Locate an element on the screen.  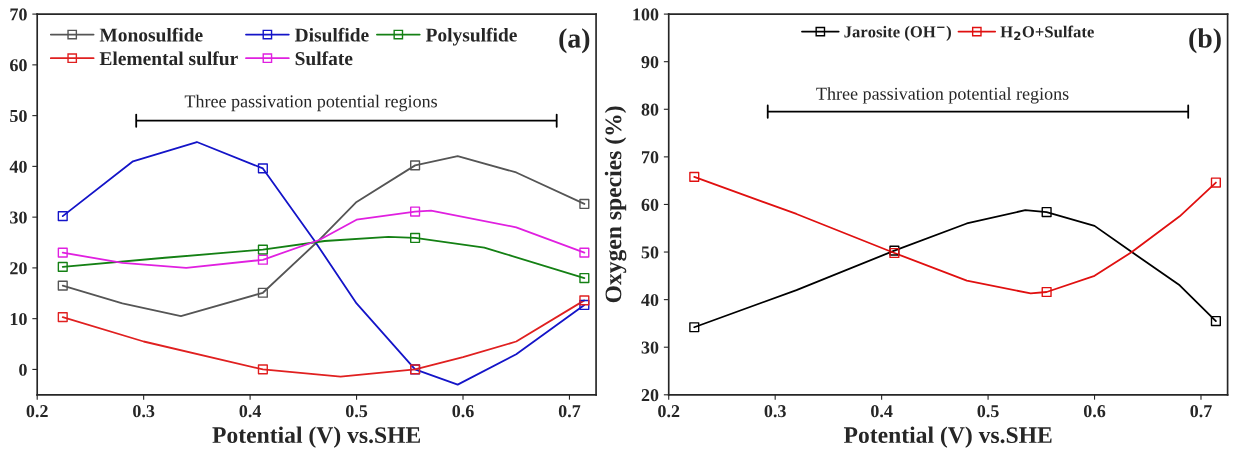
chart-title: (a) is located at coordinates (574, 41).